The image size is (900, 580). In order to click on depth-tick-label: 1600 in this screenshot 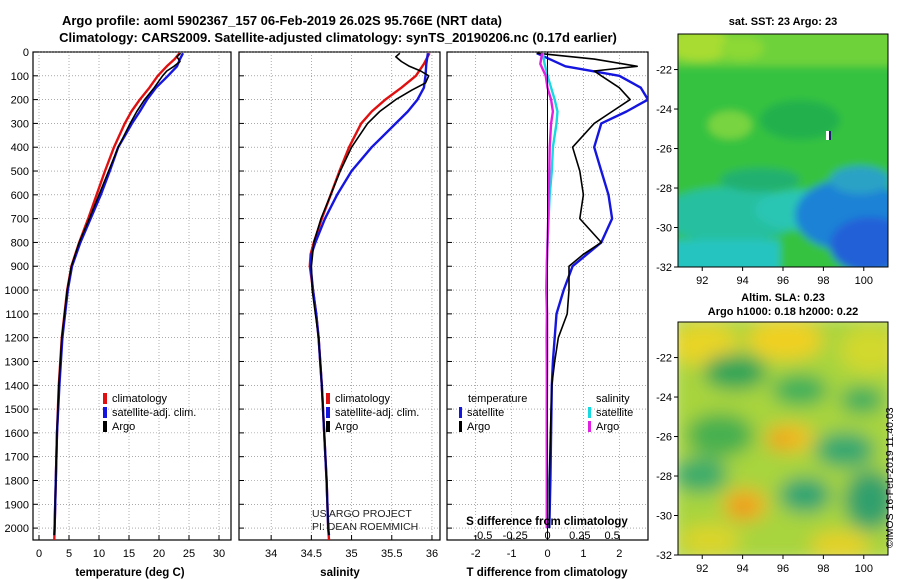, I will do `click(17, 434)`.